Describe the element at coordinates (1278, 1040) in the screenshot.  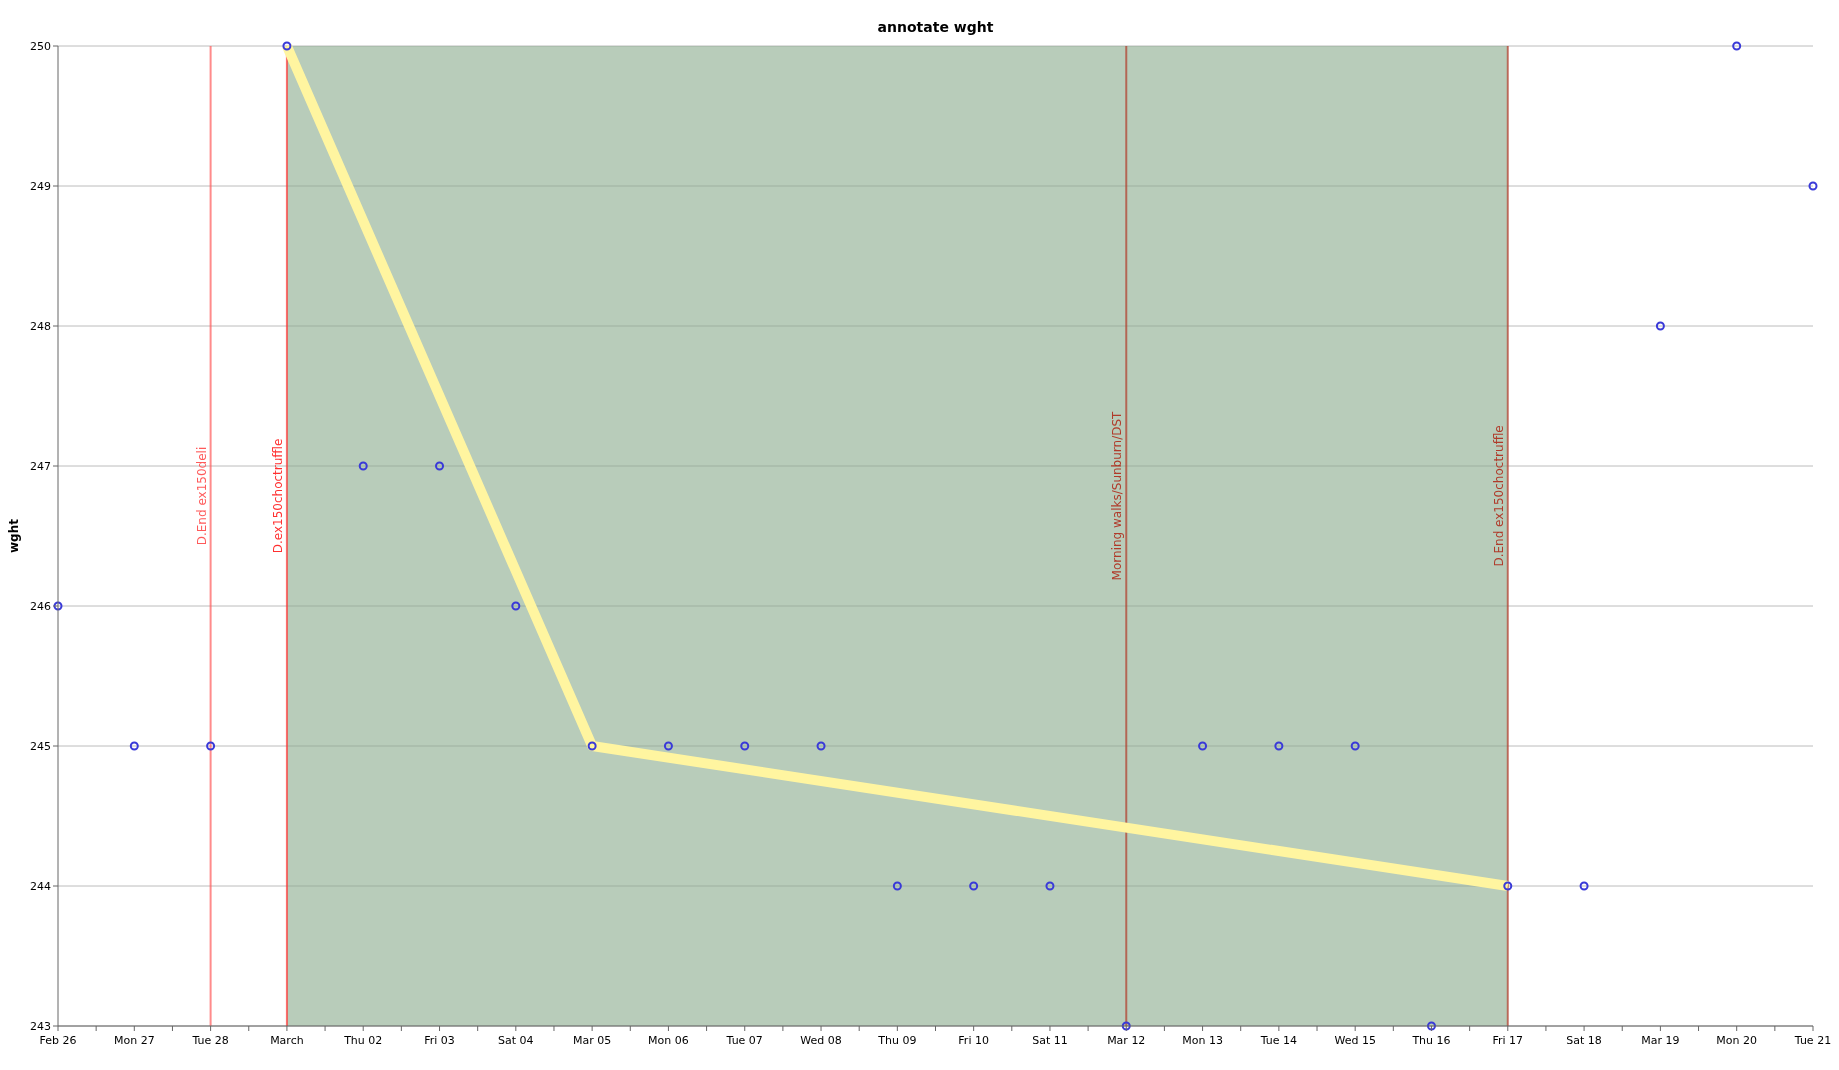
I see `x-tick-label: Tue 14` at that location.